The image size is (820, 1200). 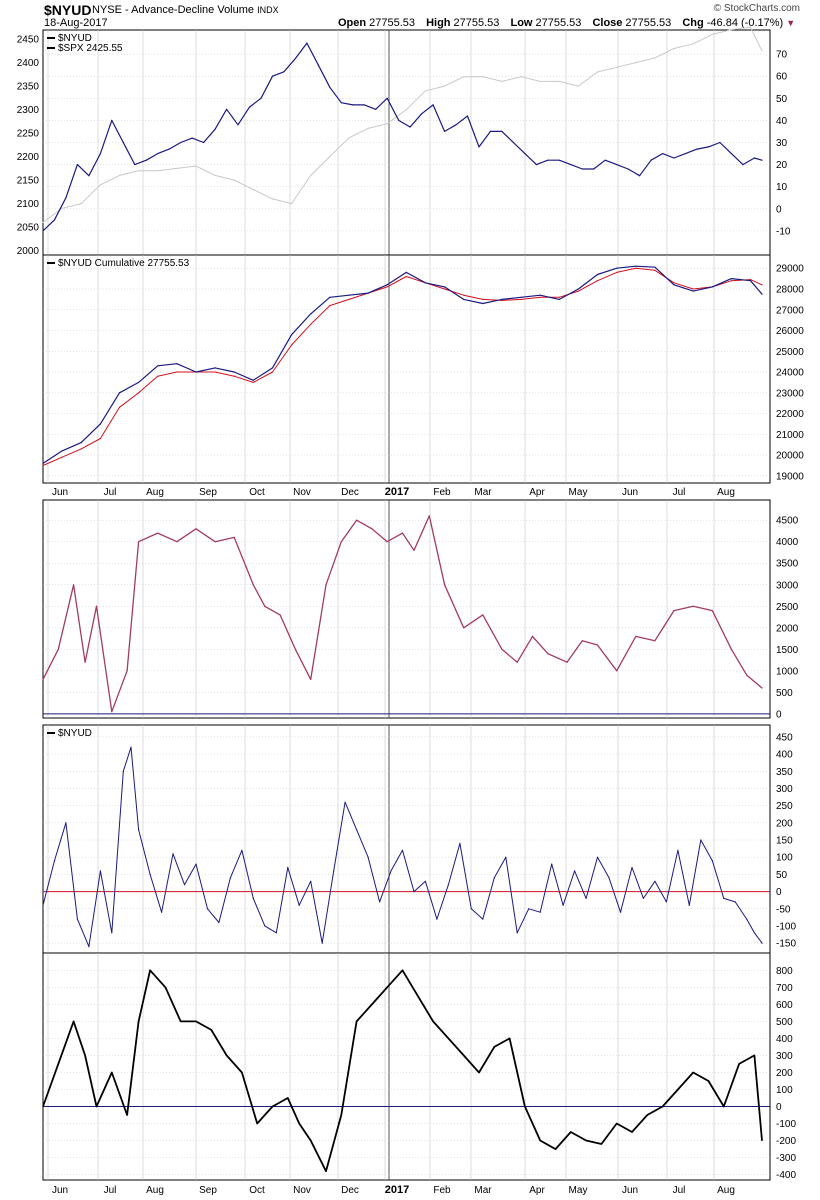 I want to click on low-label: Low, so click(x=521, y=23).